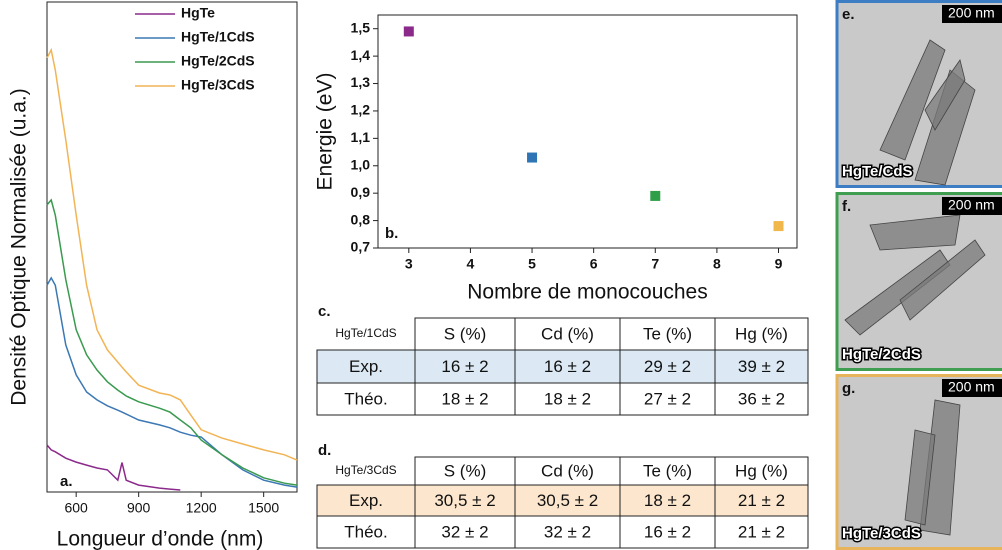 The height and width of the screenshot is (550, 1002). Describe the element at coordinates (361, 55) in the screenshot. I see `y-tick-label: 1,4` at that location.